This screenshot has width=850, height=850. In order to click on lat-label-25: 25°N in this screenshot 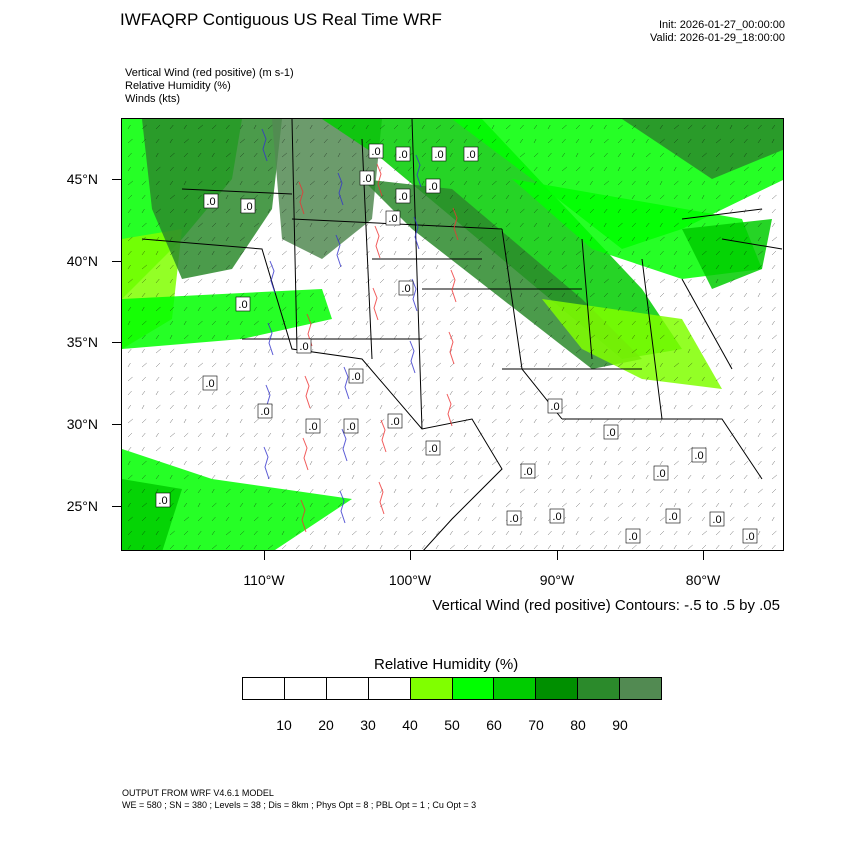, I will do `click(82, 506)`.